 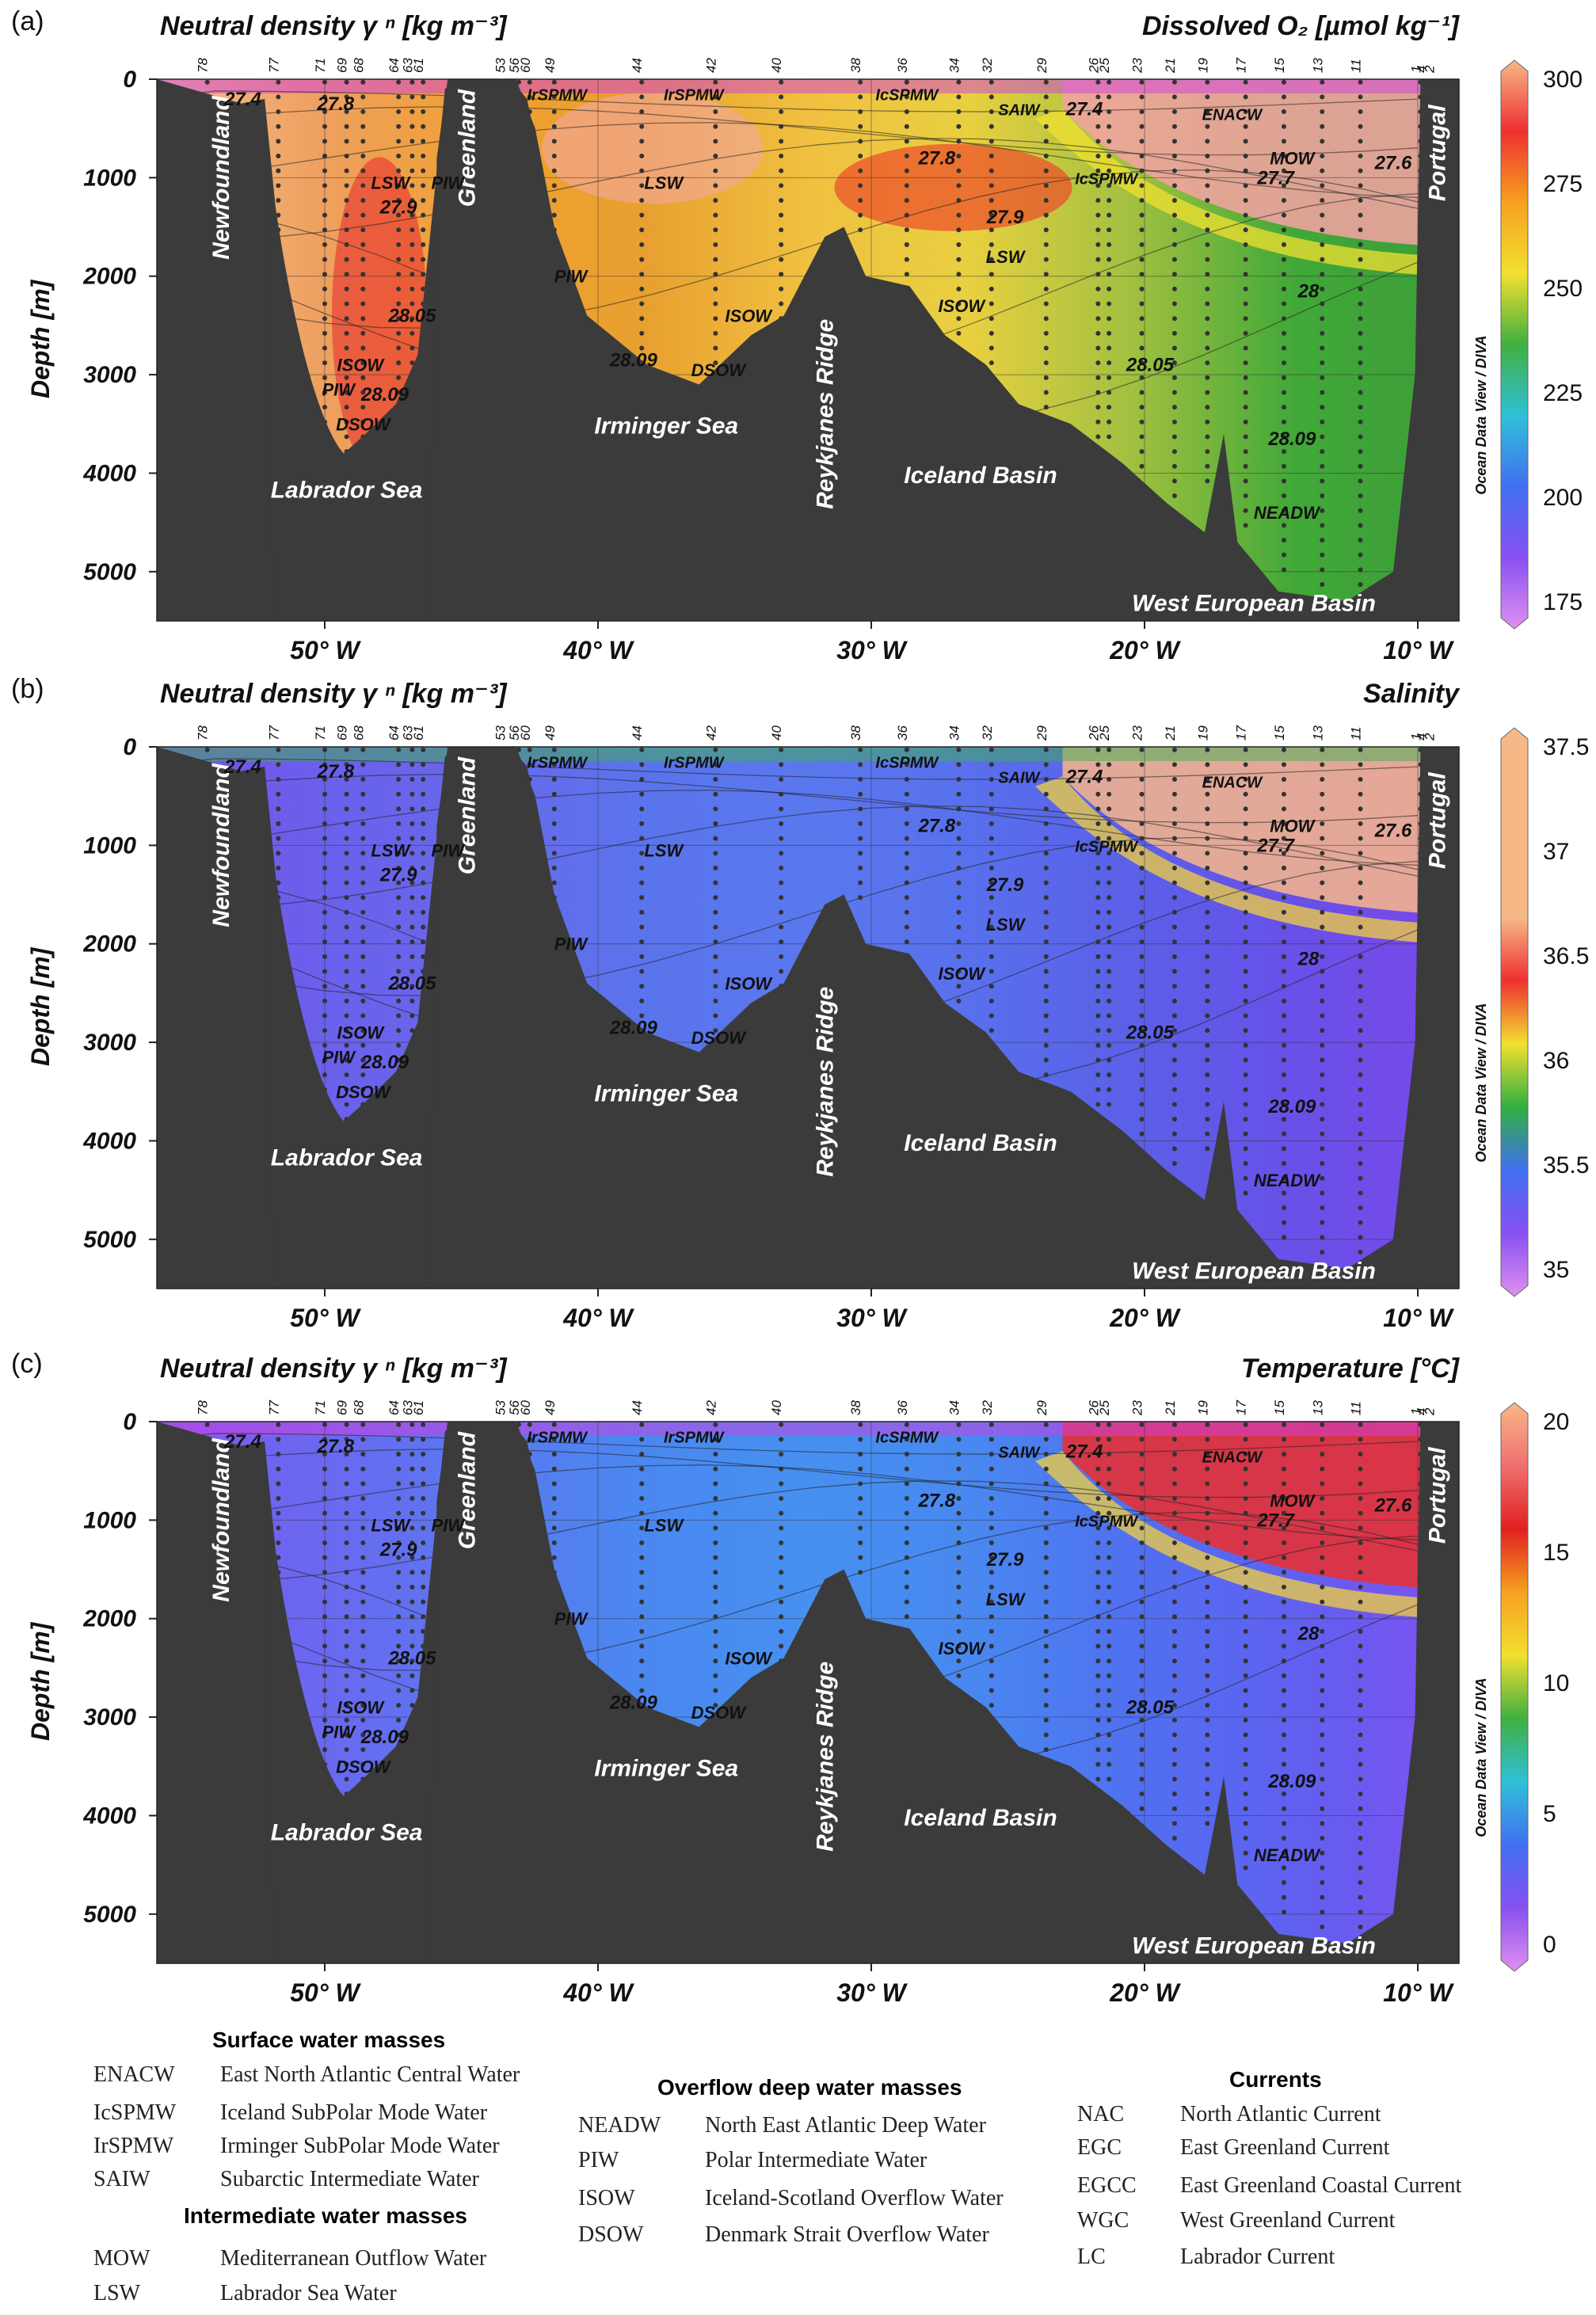 What do you see at coordinates (695, 96) in the screenshot?
I see `water-mass-label: IrSPMW` at bounding box center [695, 96].